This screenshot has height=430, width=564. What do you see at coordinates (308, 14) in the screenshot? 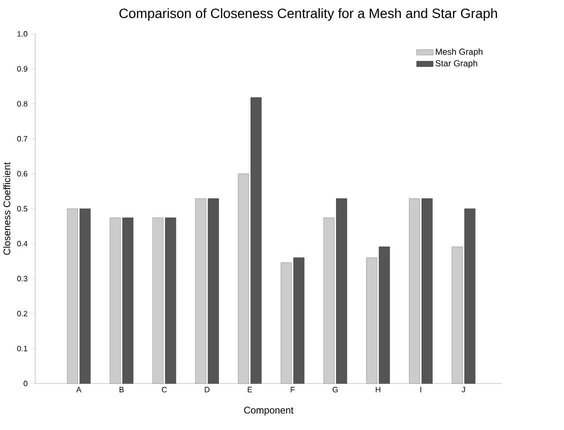
I see `chart-title: Comparison of Closeness Centrality for a Mesh and Star Graph` at bounding box center [308, 14].